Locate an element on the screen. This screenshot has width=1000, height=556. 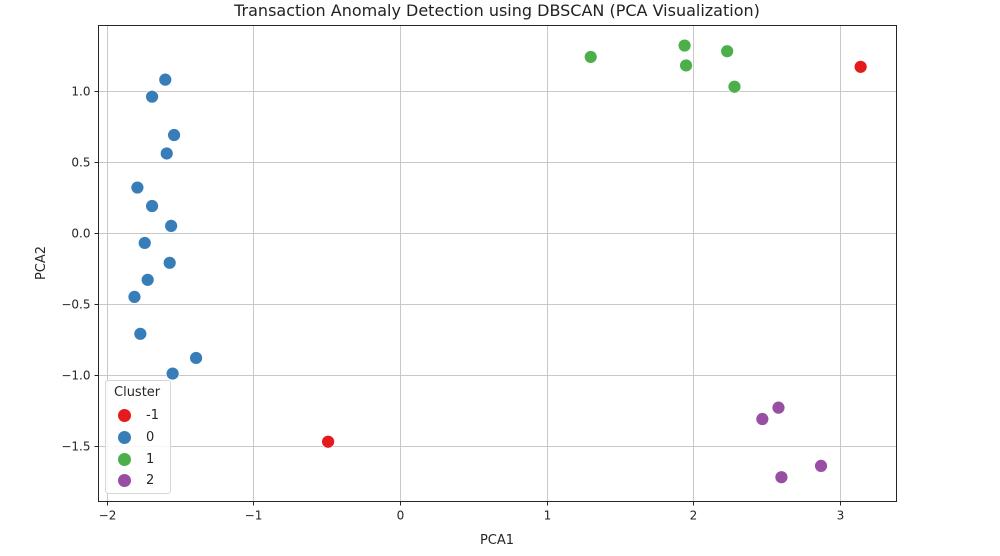
legend-label: 2 is located at coordinates (150, 480).